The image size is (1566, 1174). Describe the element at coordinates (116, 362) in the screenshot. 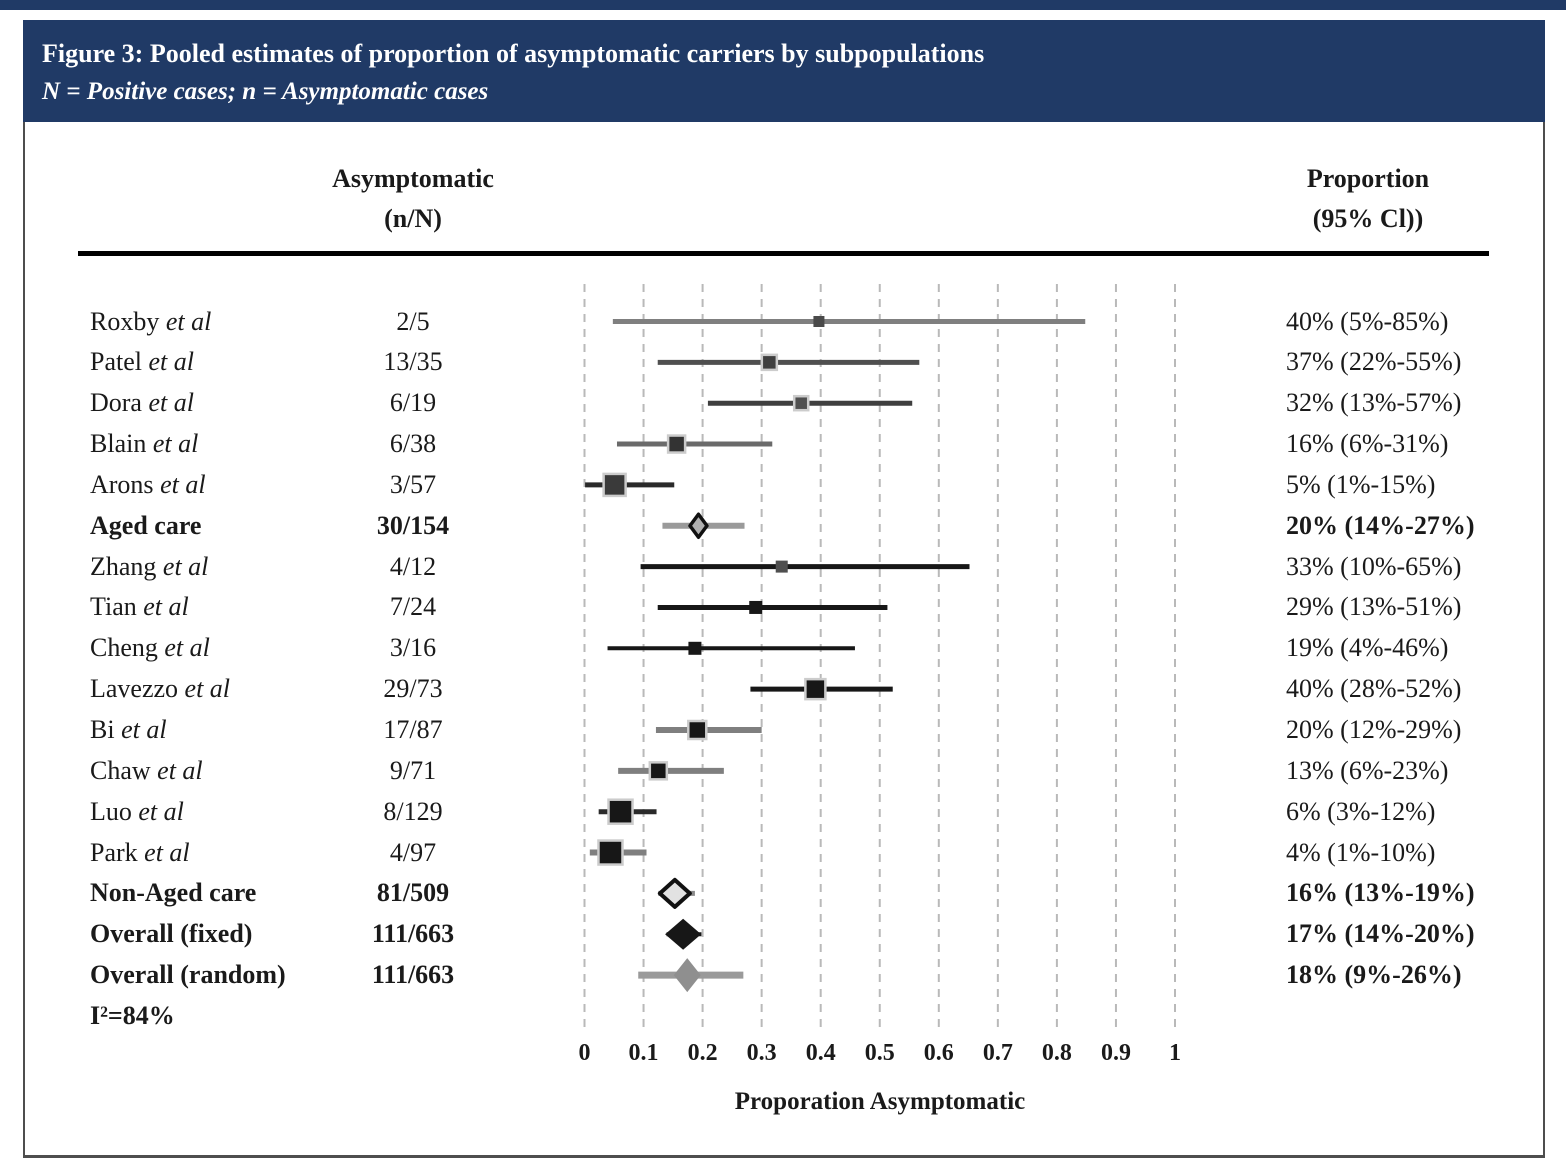

I see `study-name: Patel` at that location.